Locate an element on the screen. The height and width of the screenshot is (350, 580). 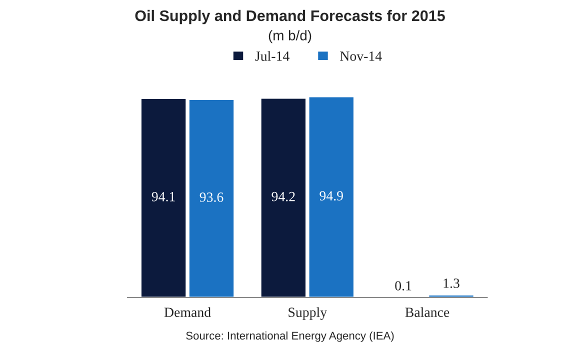
data-label: 0.1 is located at coordinates (403, 286).